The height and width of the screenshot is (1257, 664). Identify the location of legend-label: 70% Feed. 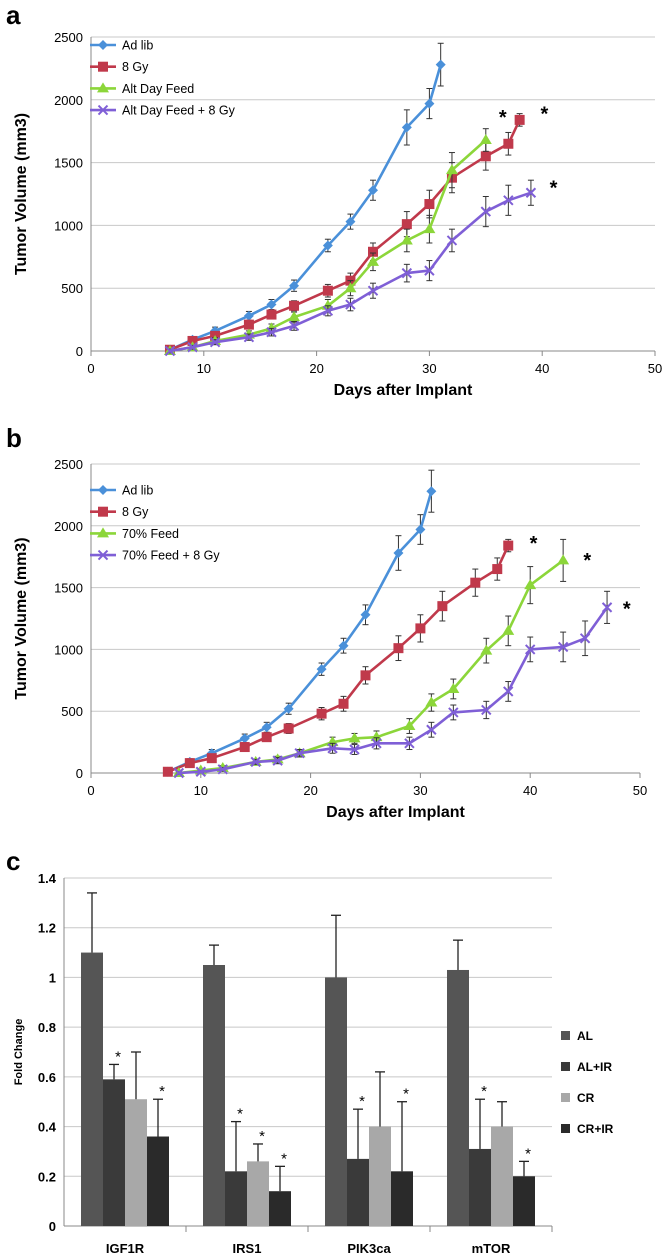
(150, 534).